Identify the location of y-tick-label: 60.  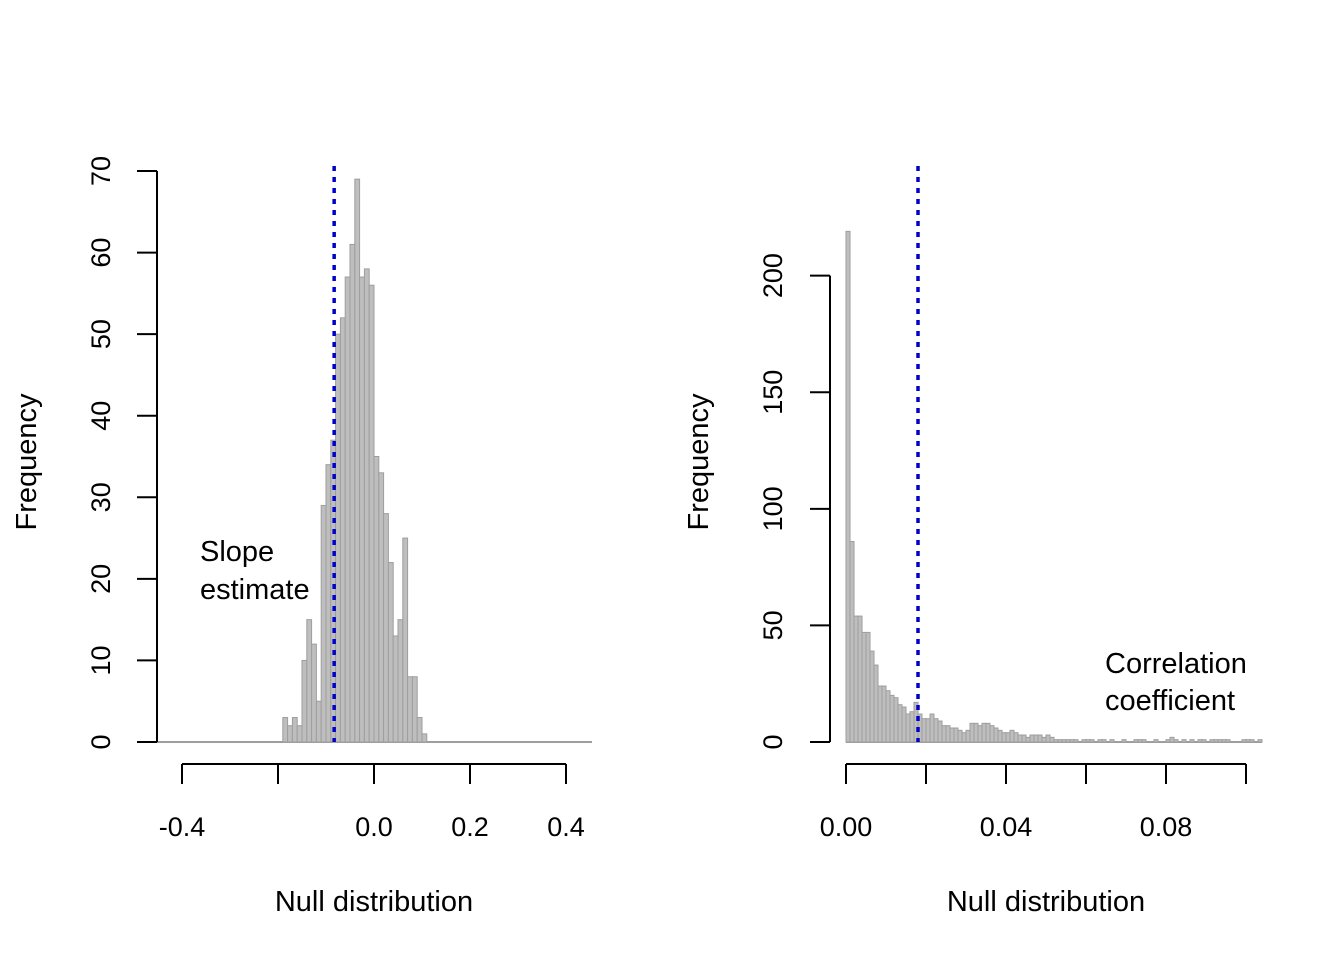
(101, 253).